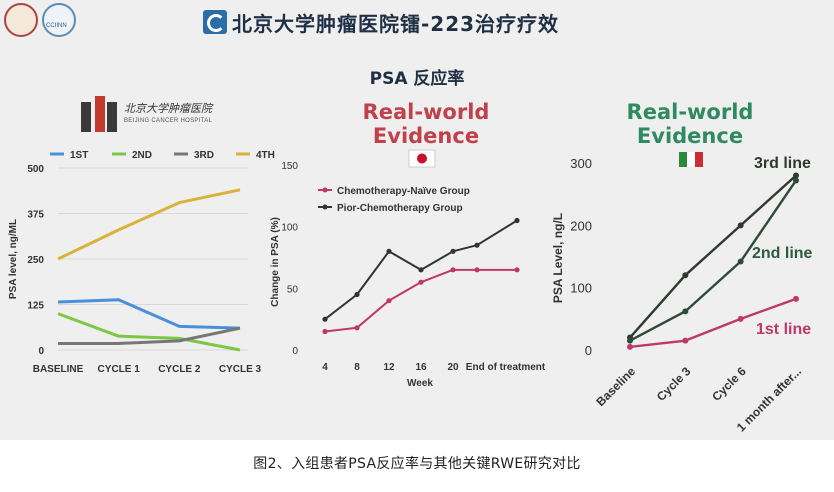  Describe the element at coordinates (168, 108) in the screenshot. I see `hospital-name: 北京大学肿瘤医院` at that location.